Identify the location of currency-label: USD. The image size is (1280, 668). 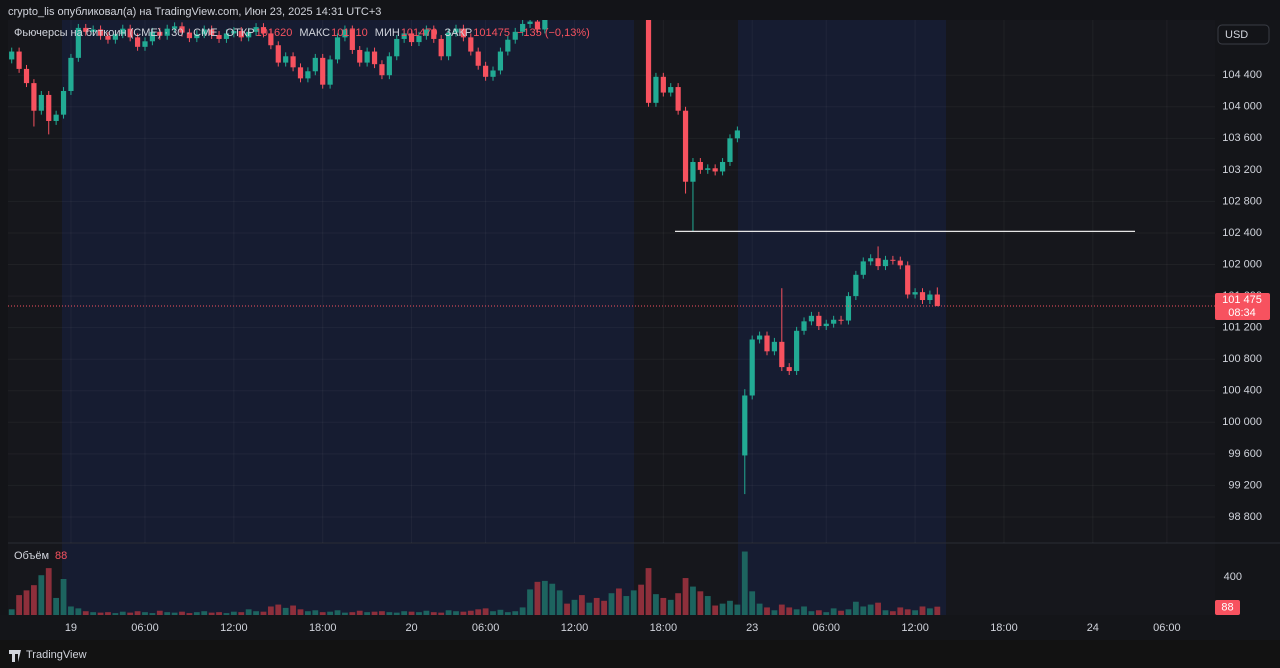
(1236, 35).